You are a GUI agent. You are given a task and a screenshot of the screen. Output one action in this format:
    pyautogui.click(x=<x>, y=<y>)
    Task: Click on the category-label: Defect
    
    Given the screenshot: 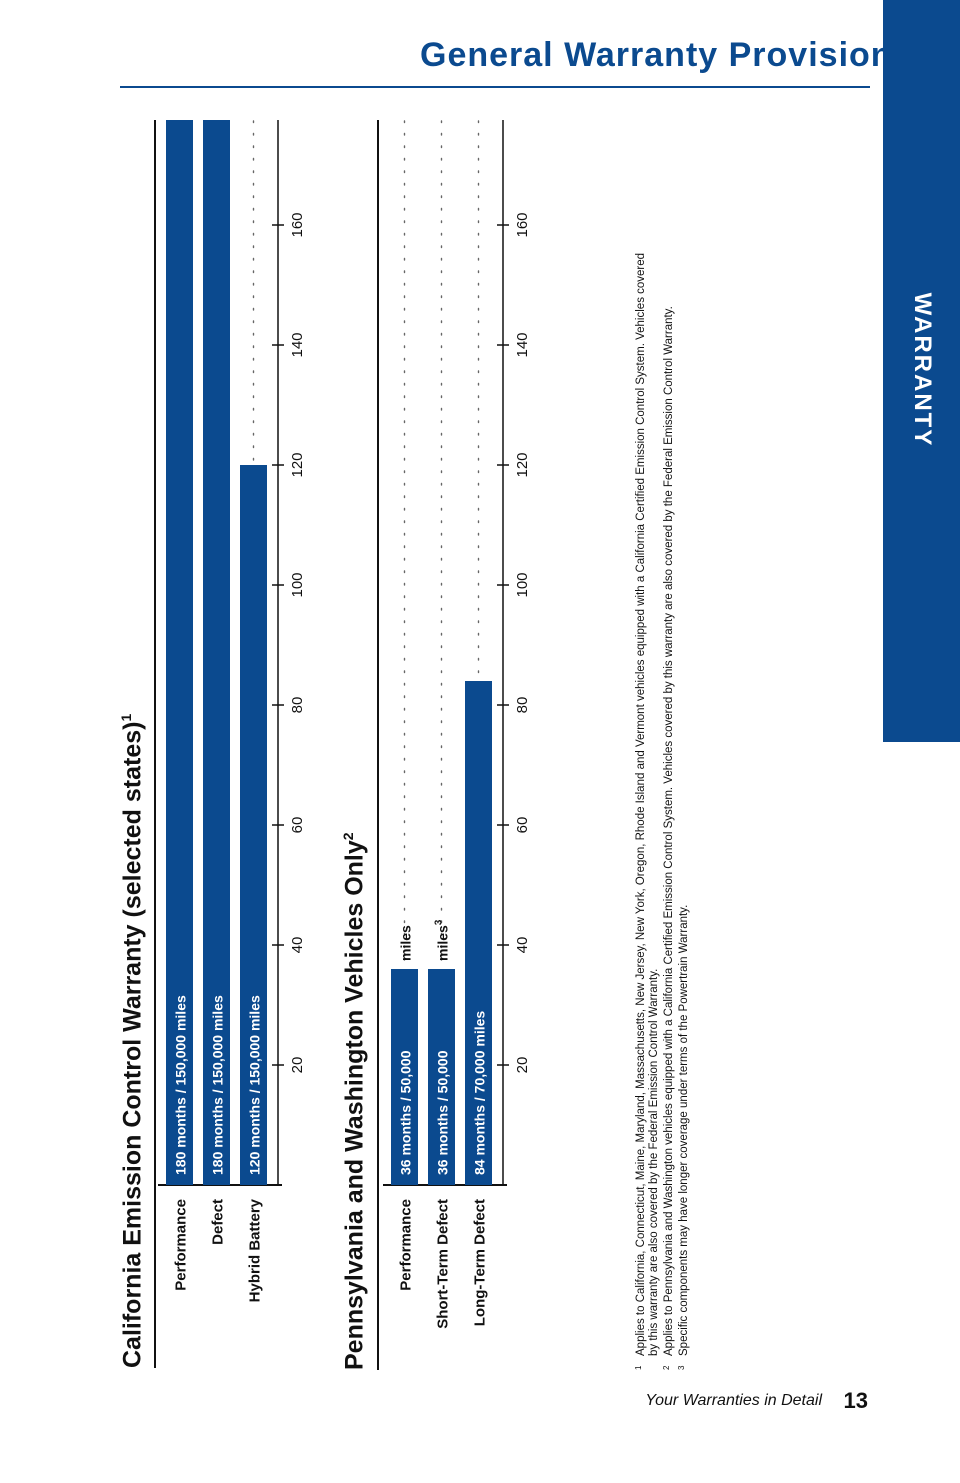 What is the action you would take?
    pyautogui.click(x=218, y=1222)
    